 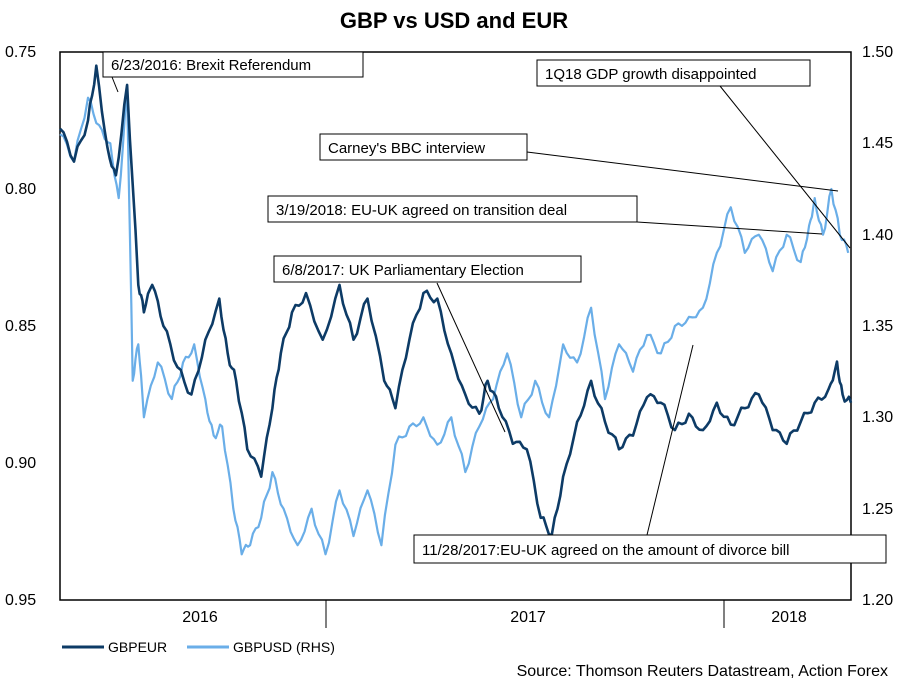 I want to click on y-right-tick-label: 1.35, so click(x=877, y=326).